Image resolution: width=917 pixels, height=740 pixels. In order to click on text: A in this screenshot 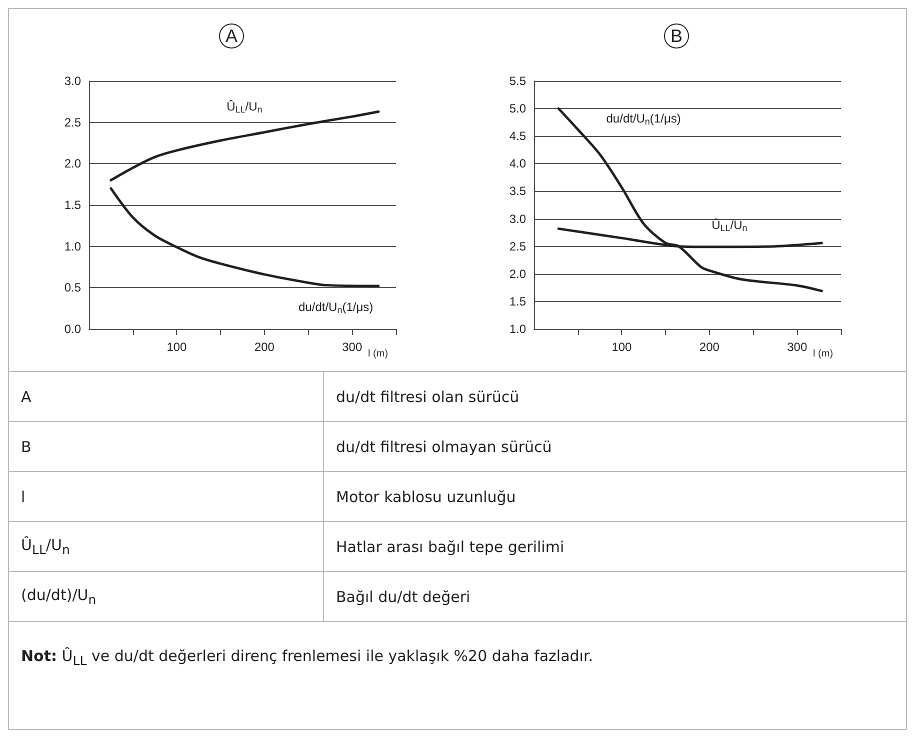, I will do `click(166, 397)`.